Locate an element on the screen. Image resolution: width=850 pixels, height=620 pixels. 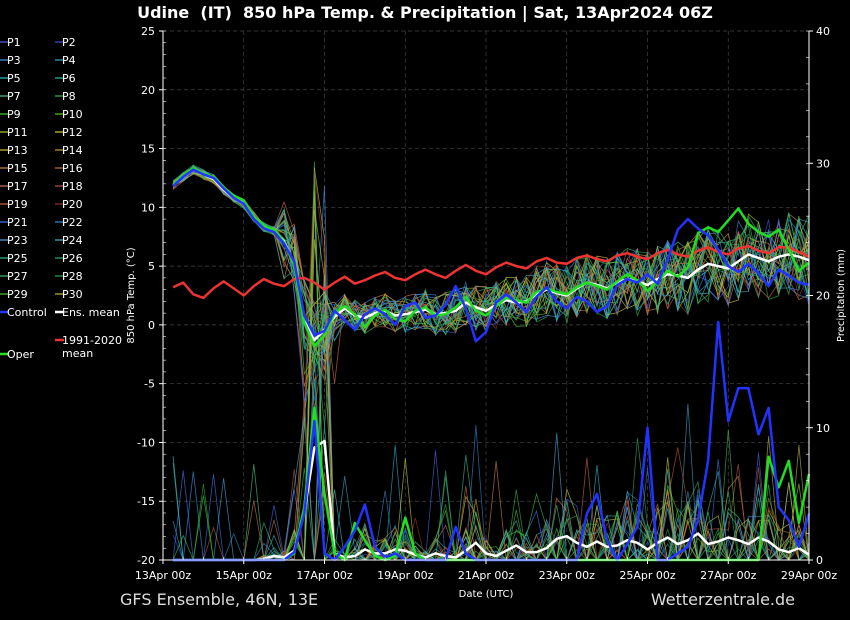
y-axis-label-left: 850 hPa Temp. (°C) is located at coordinates (131, 295).